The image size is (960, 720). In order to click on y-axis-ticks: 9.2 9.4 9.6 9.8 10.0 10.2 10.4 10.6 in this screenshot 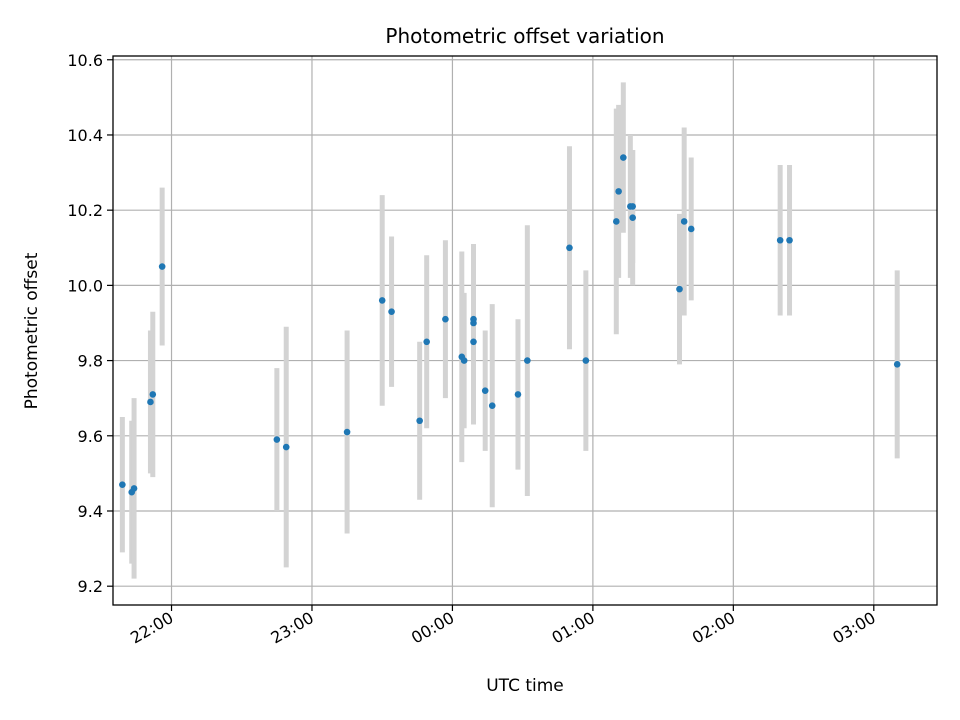, I will do `click(90, 323)`.